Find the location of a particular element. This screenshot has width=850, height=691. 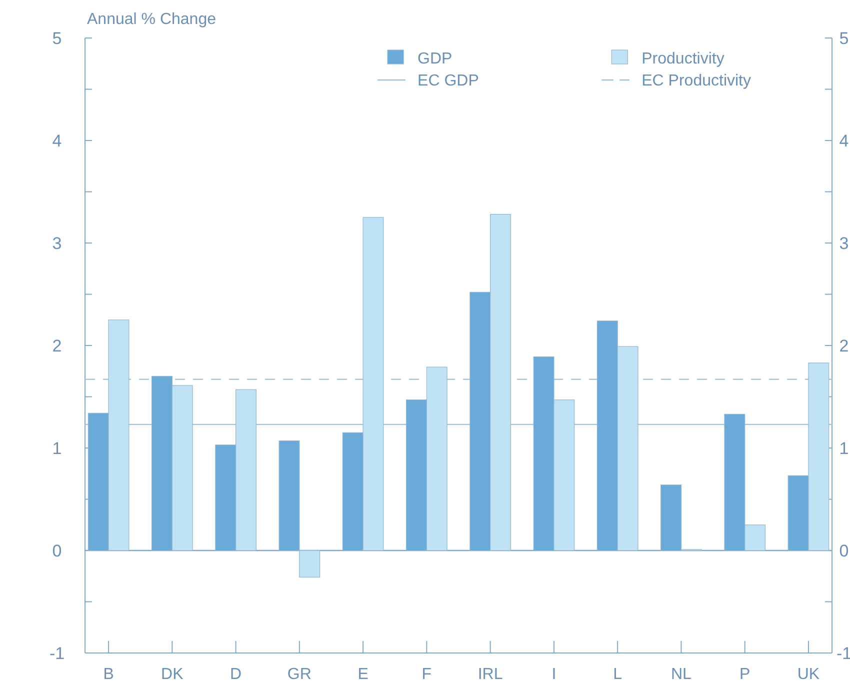

x-tick-label: GR is located at coordinates (299, 674).